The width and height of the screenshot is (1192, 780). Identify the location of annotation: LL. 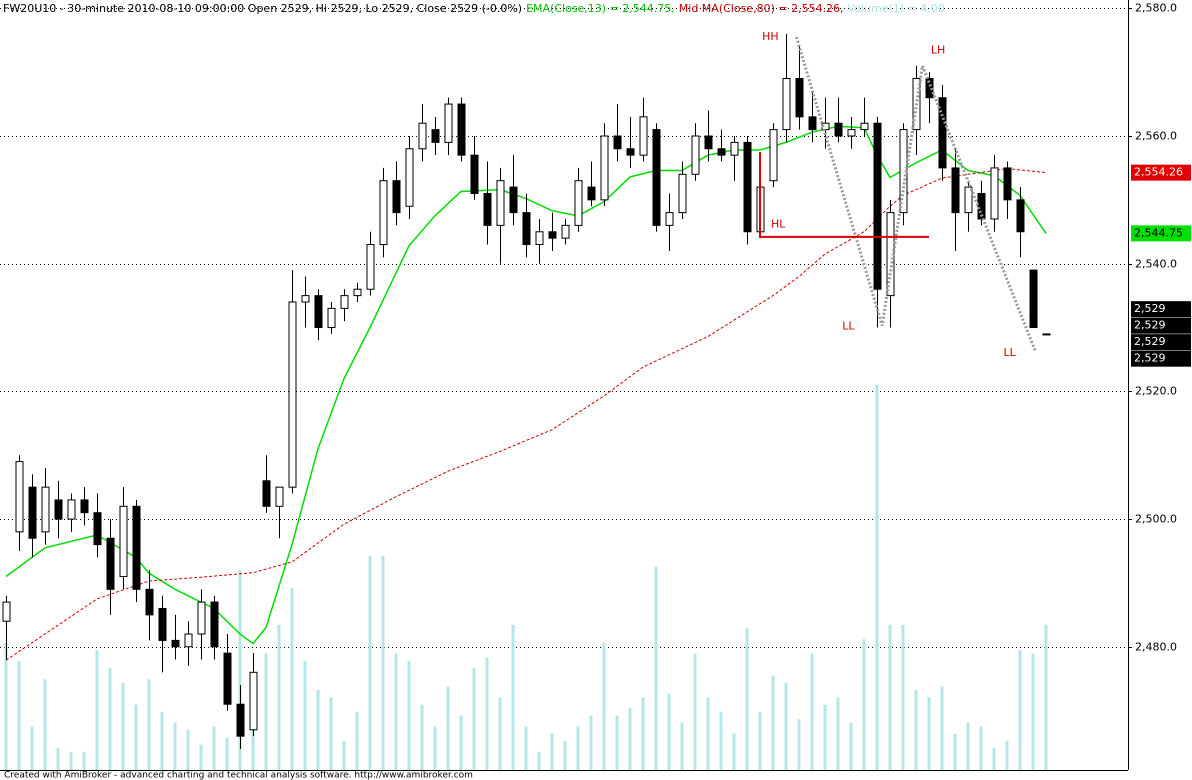
(848, 325).